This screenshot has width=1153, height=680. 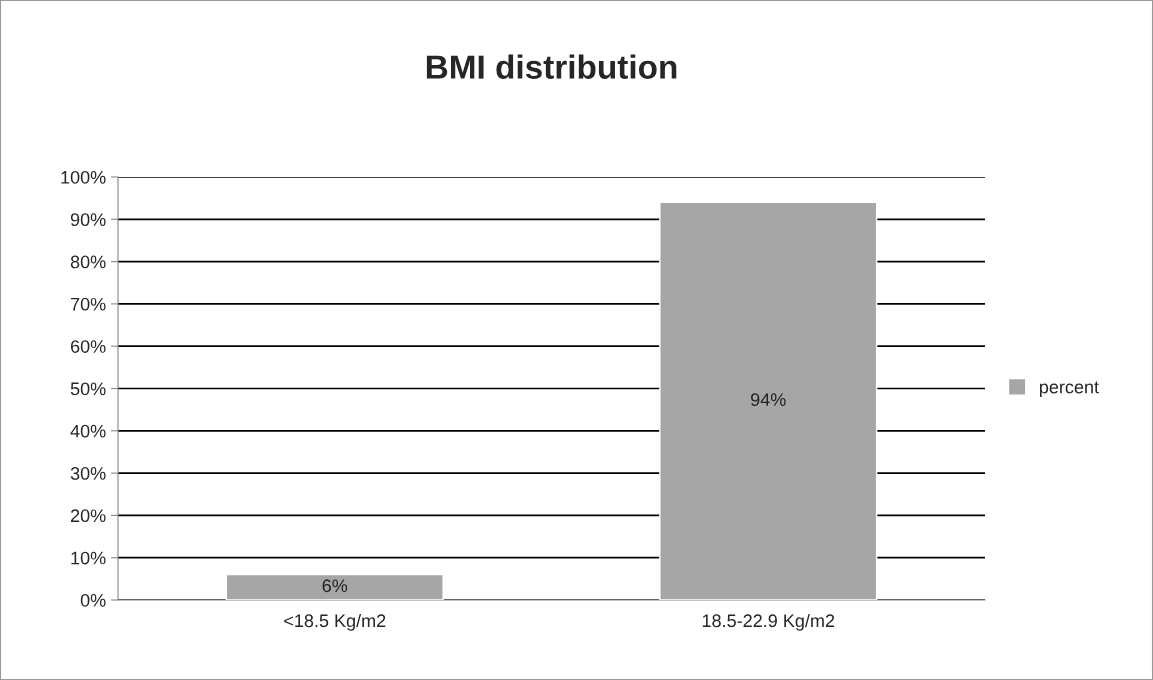 What do you see at coordinates (93, 600) in the screenshot?
I see `y-tick-label: 0%` at bounding box center [93, 600].